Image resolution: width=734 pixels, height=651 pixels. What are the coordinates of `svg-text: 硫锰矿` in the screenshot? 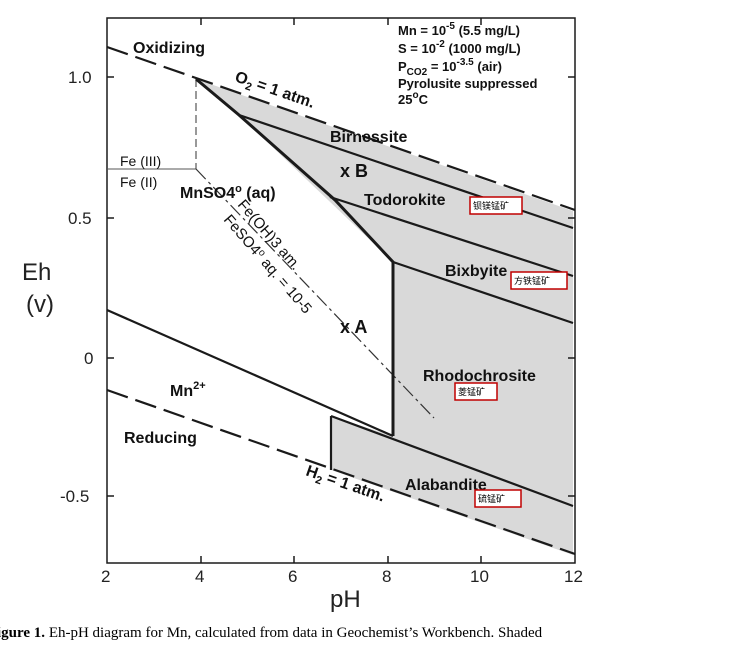 It's located at (491, 499).